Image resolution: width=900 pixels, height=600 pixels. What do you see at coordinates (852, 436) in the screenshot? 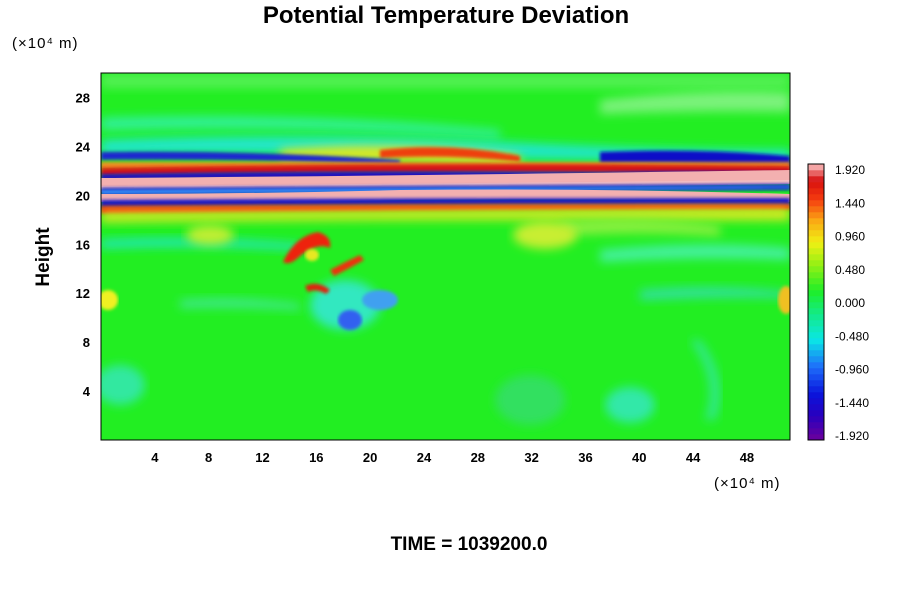
I see `colorbar-tick-label: -1.920` at bounding box center [852, 436].